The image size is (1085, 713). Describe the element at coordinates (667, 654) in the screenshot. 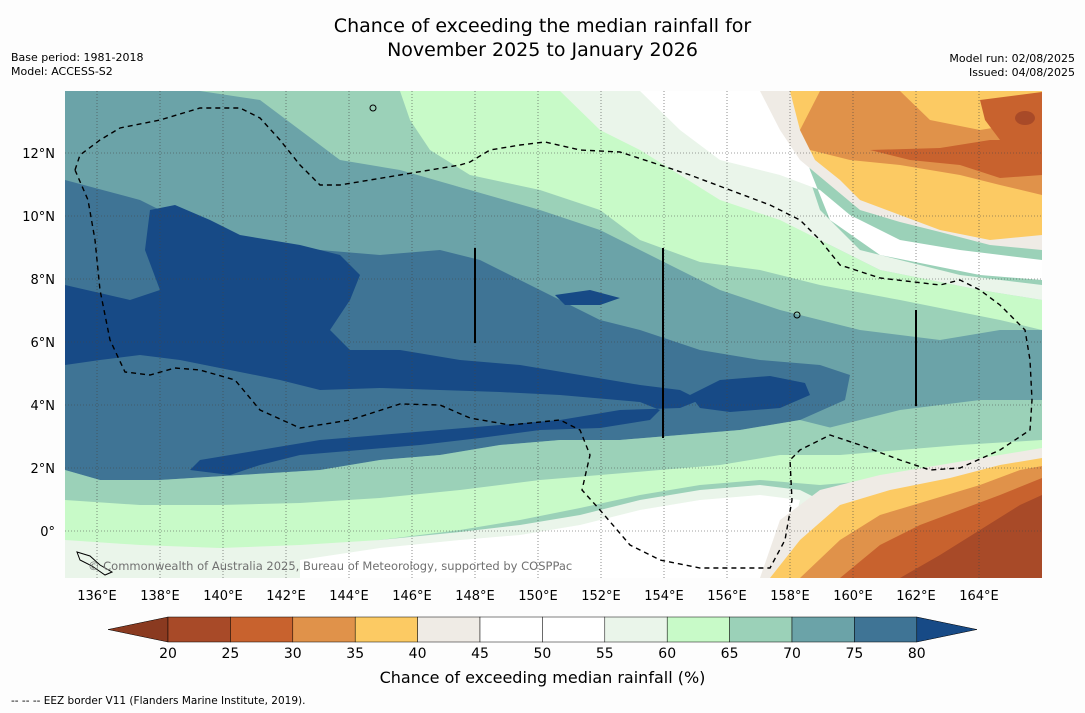

I see `colorbar-tick: 60` at that location.